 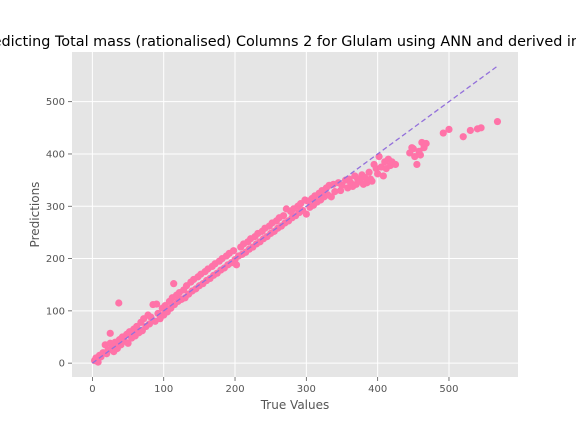 I want to click on y-tick-label: 400, so click(x=55, y=154).